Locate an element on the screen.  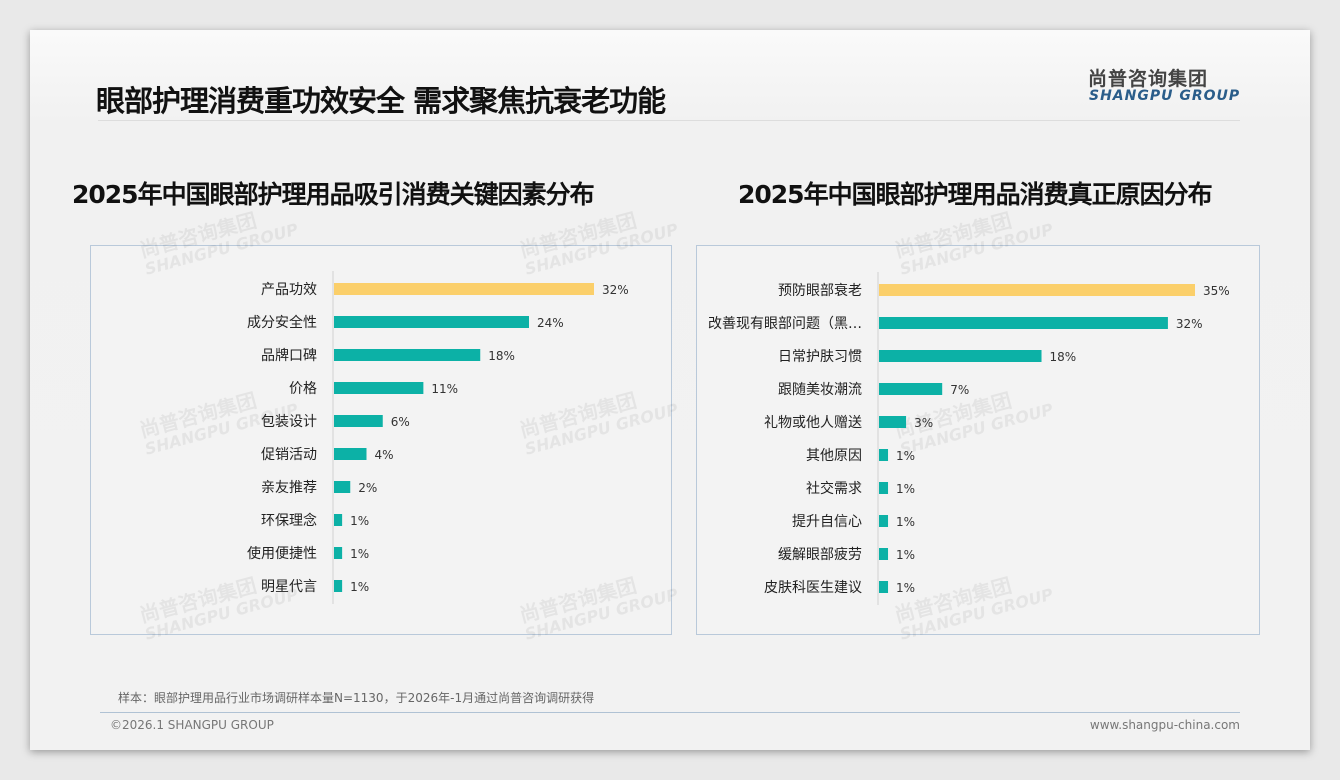
value-label: 6% is located at coordinates (400, 422).